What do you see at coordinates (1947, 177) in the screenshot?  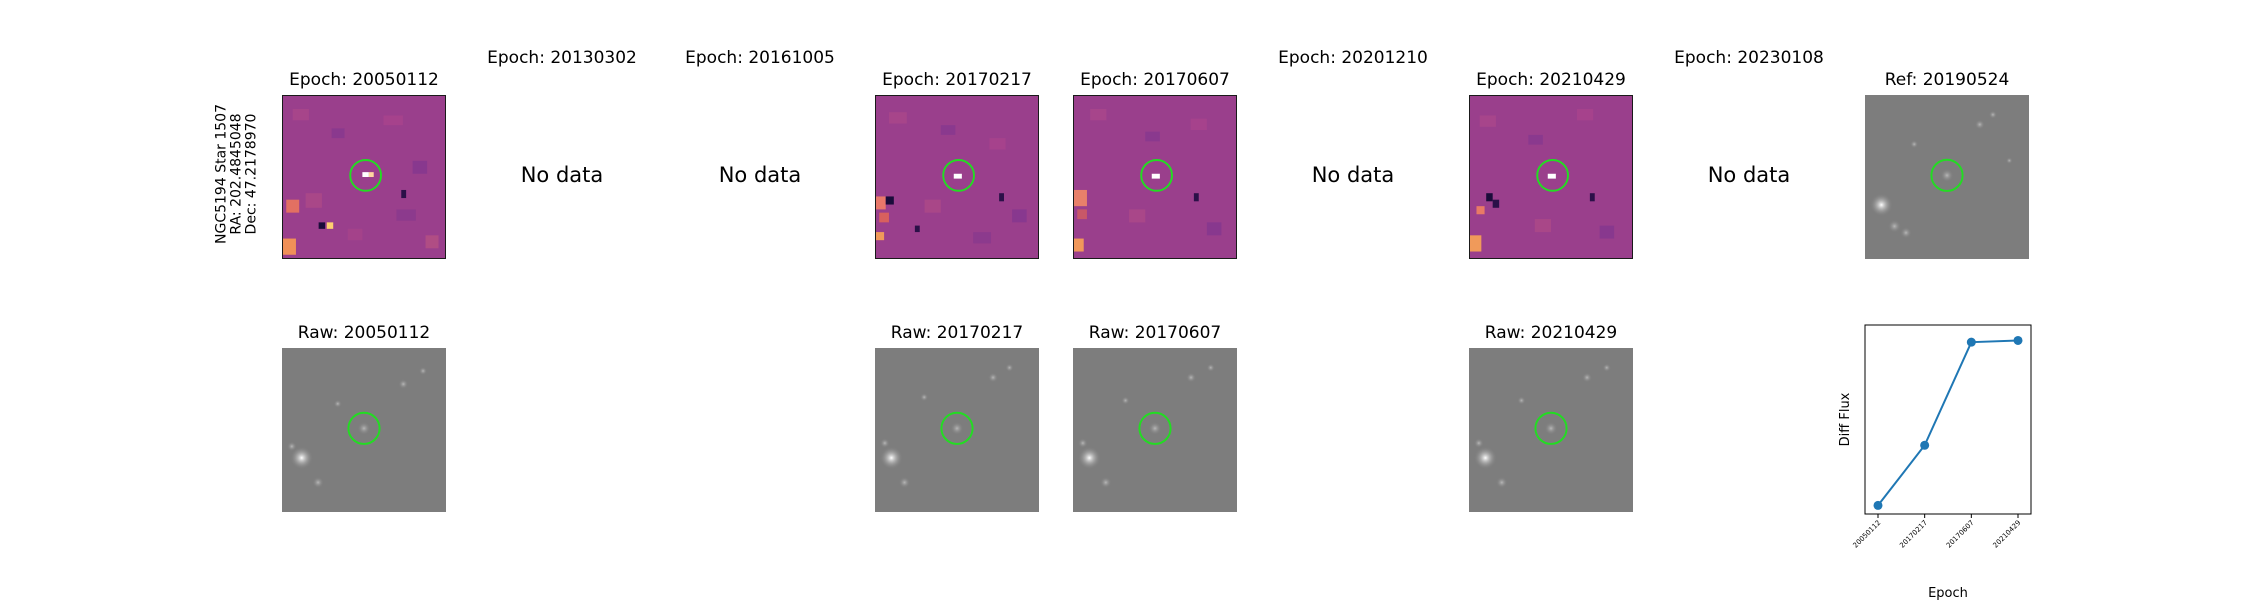 I see `reference-image-panel` at bounding box center [1947, 177].